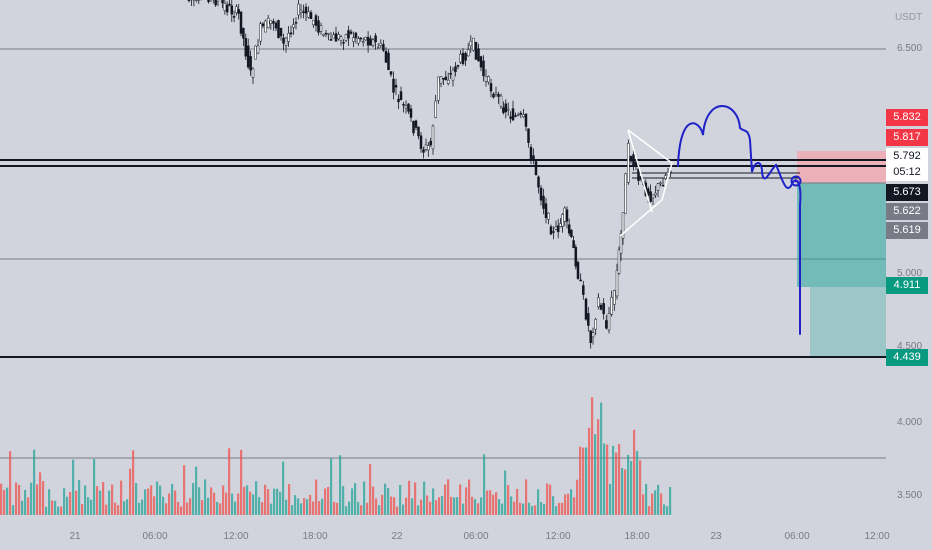 Image resolution: width=932 pixels, height=550 pixels. Describe the element at coordinates (907, 211) in the screenshot. I see `price-tag-h1: 5.622` at that location.